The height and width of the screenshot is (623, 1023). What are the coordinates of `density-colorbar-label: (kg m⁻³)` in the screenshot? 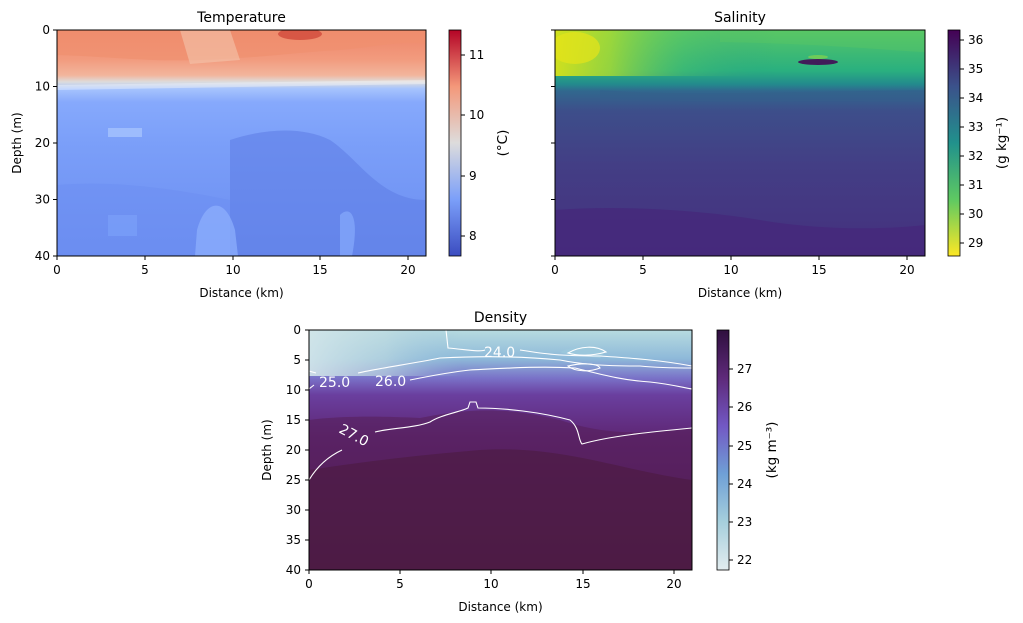 It's located at (772, 450).